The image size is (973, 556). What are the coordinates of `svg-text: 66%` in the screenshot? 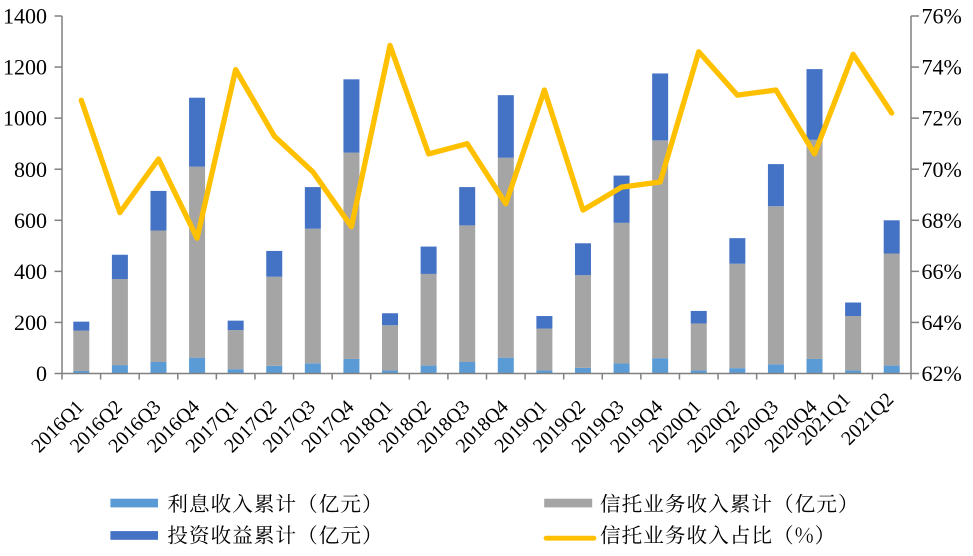 It's located at (942, 271).